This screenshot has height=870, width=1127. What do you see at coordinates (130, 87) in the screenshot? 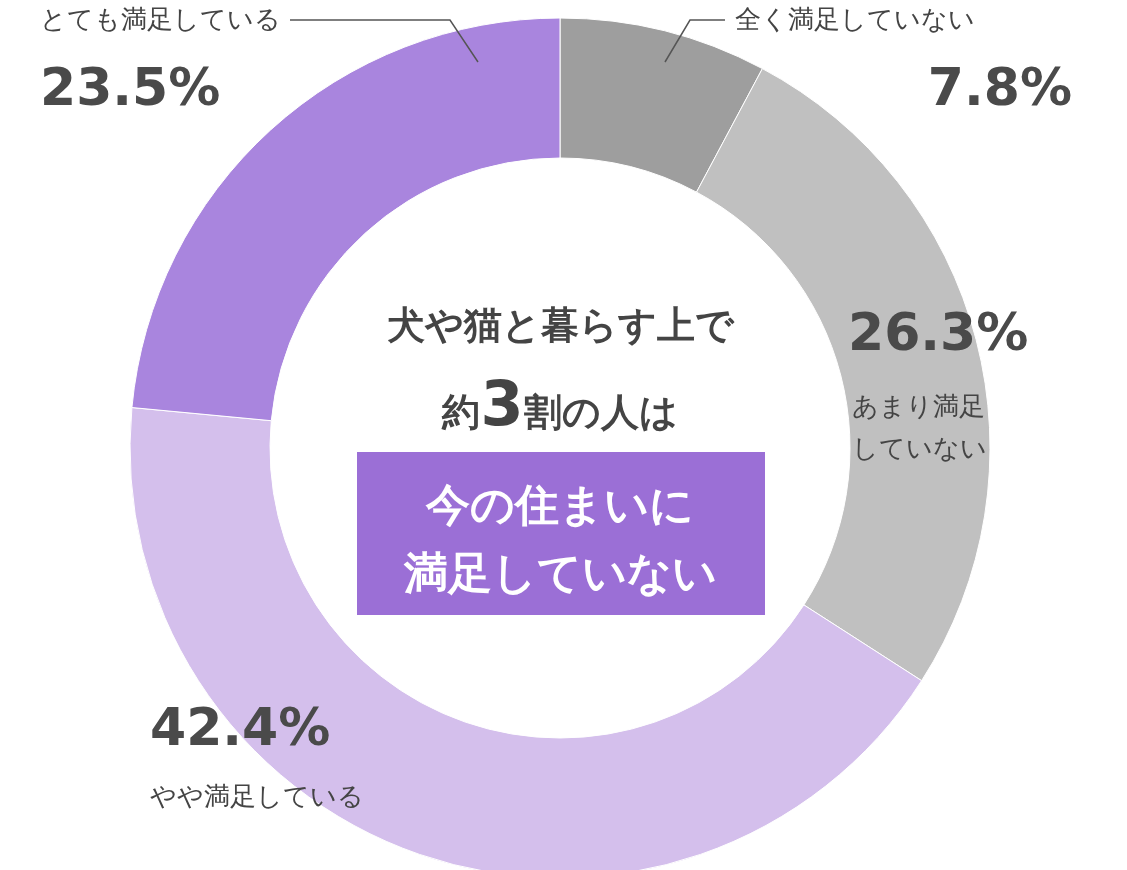
I see `data-label: 23.5%` at bounding box center [130, 87].